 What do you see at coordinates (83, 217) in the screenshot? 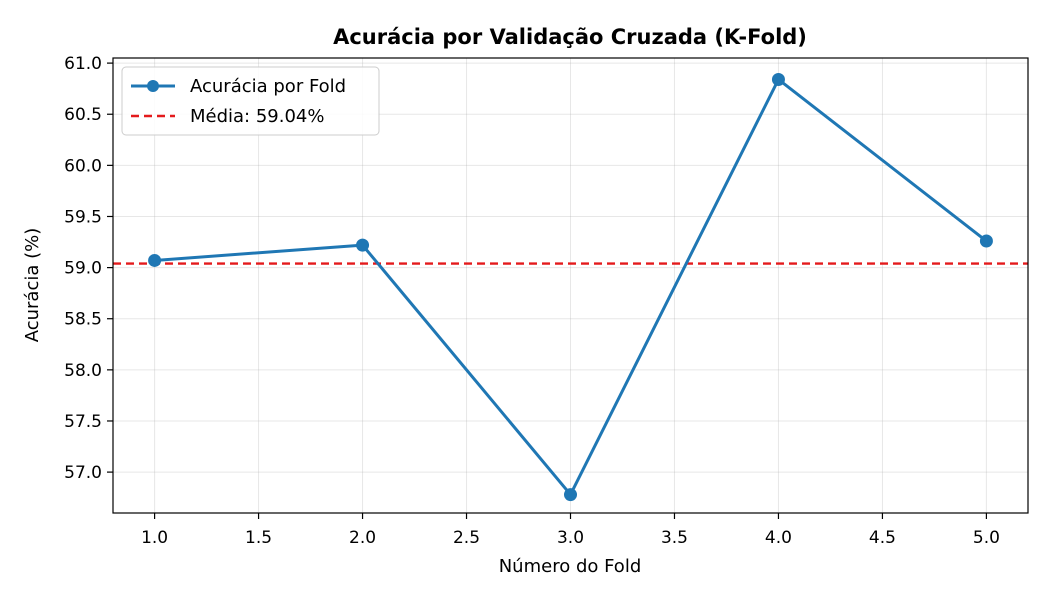
I see `y-tick-label: 59.5` at bounding box center [83, 217].